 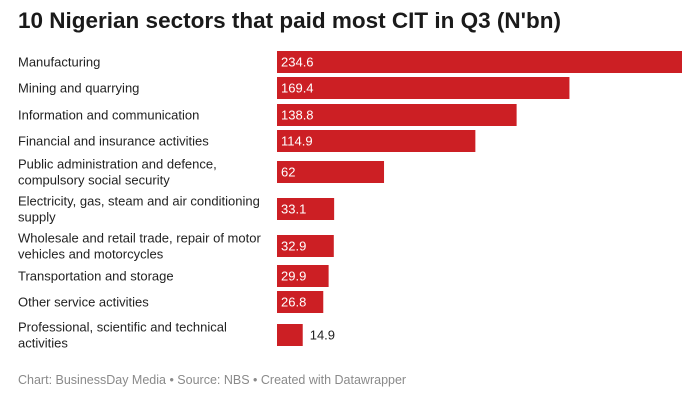 What do you see at coordinates (297, 141) in the screenshot?
I see `value-label: 114.9` at bounding box center [297, 141].